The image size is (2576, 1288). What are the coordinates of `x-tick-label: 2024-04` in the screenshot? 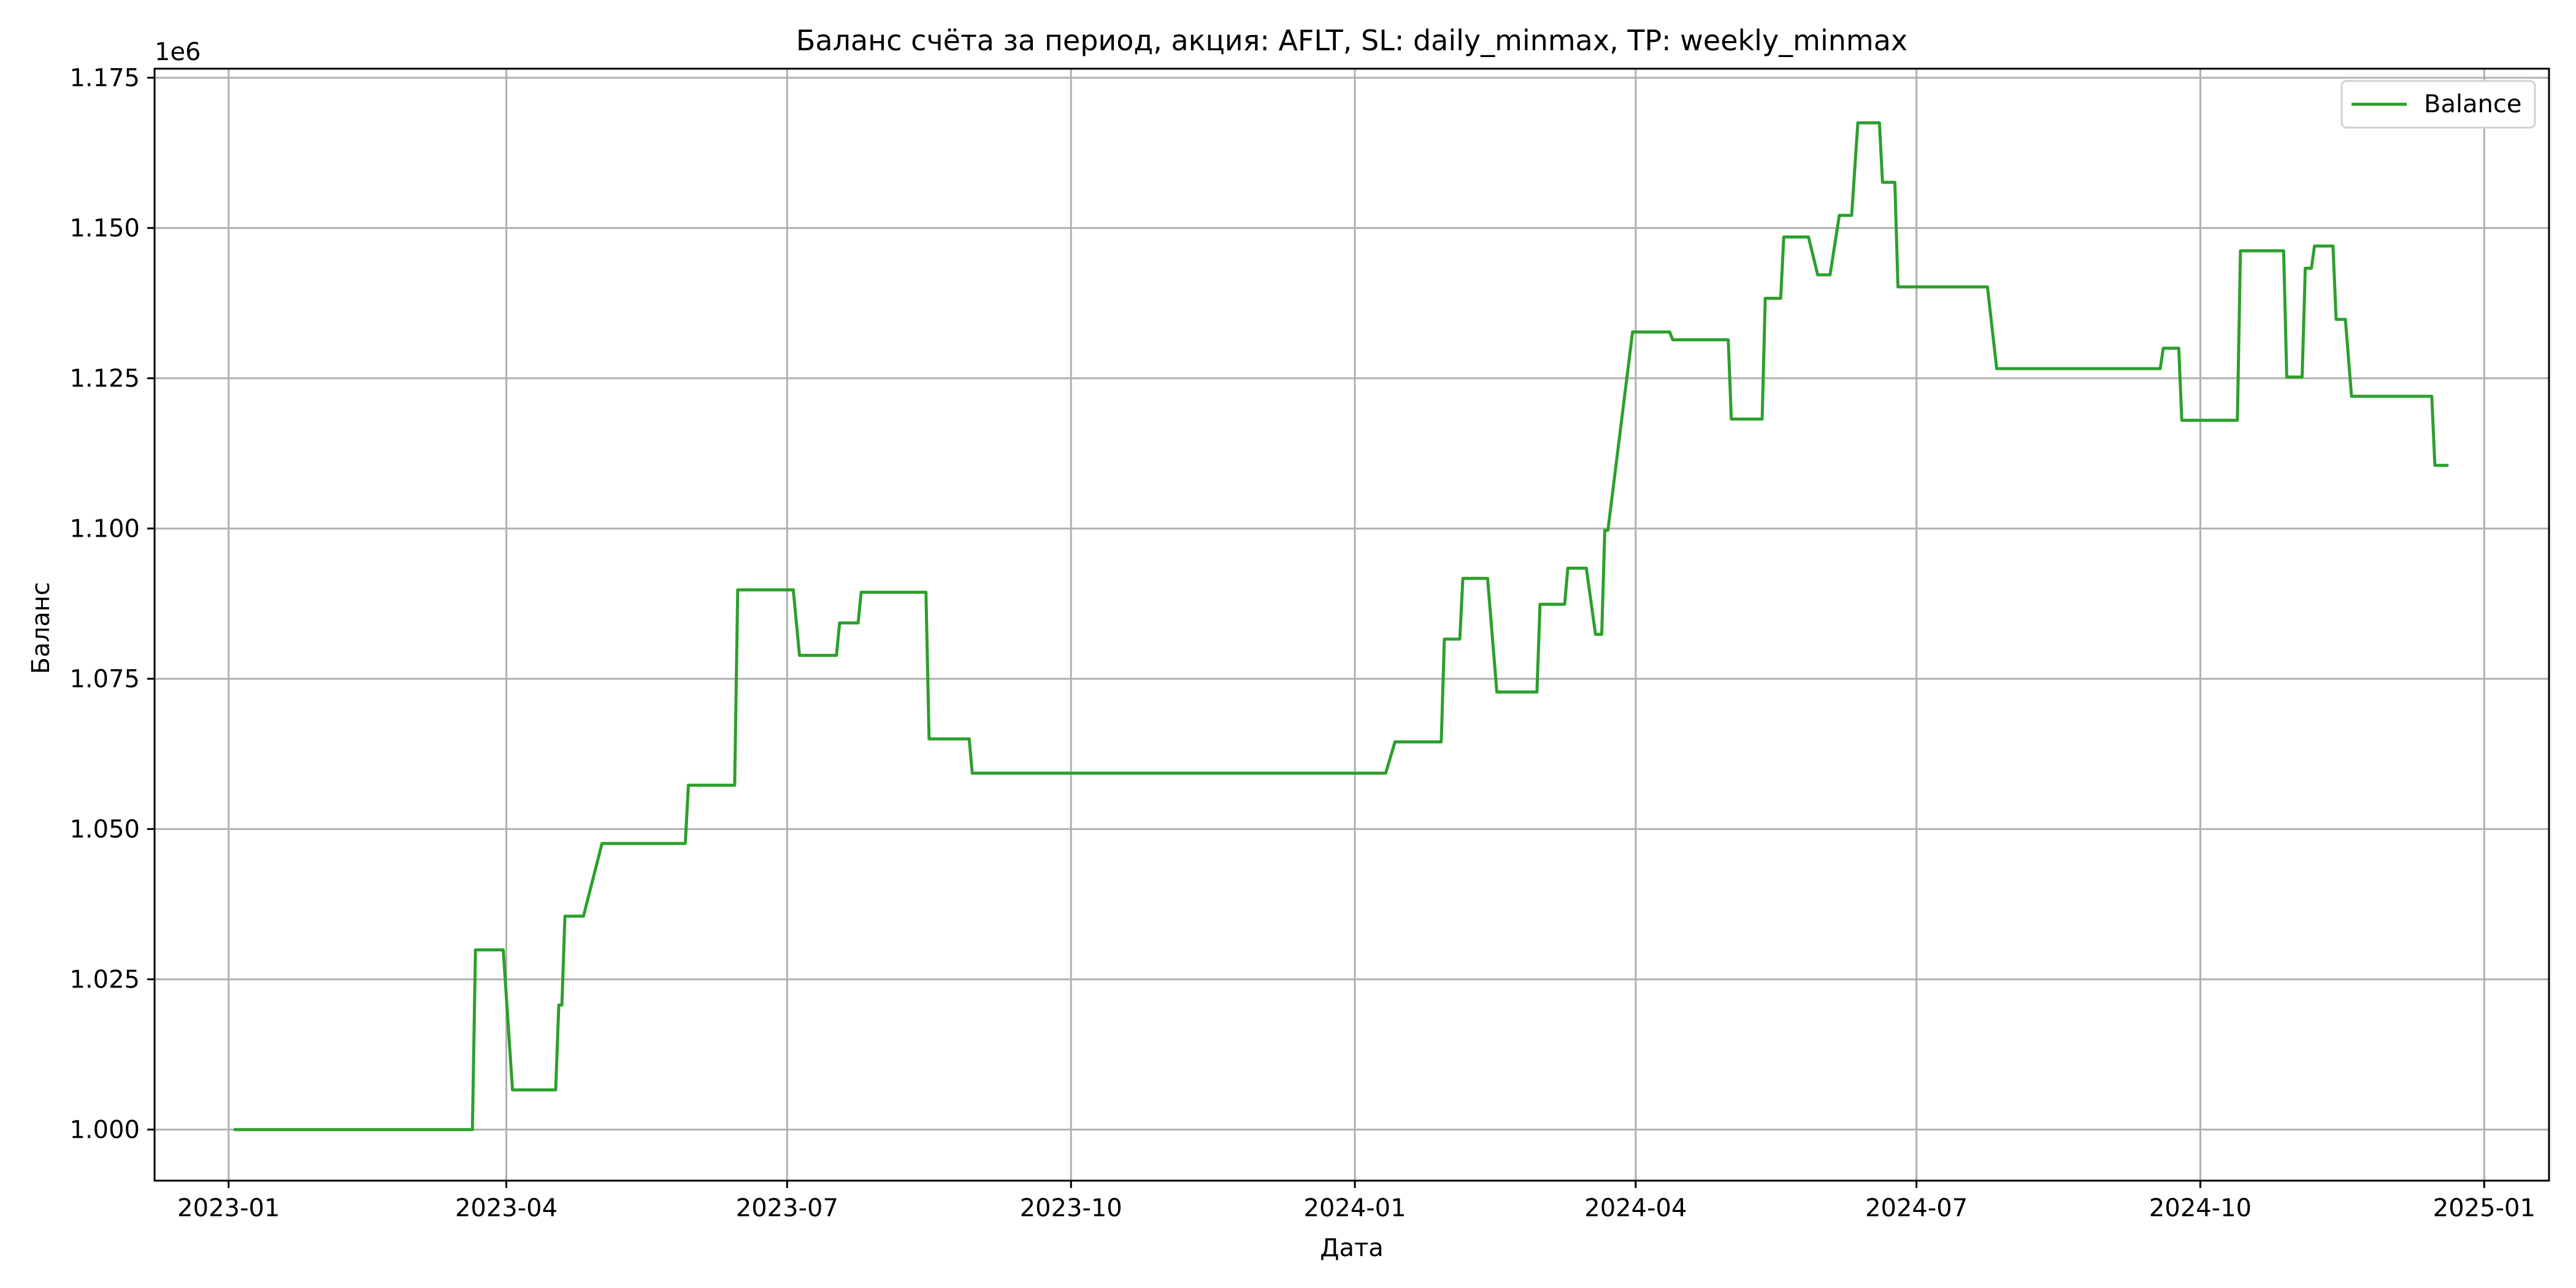 It's located at (1635, 1208).